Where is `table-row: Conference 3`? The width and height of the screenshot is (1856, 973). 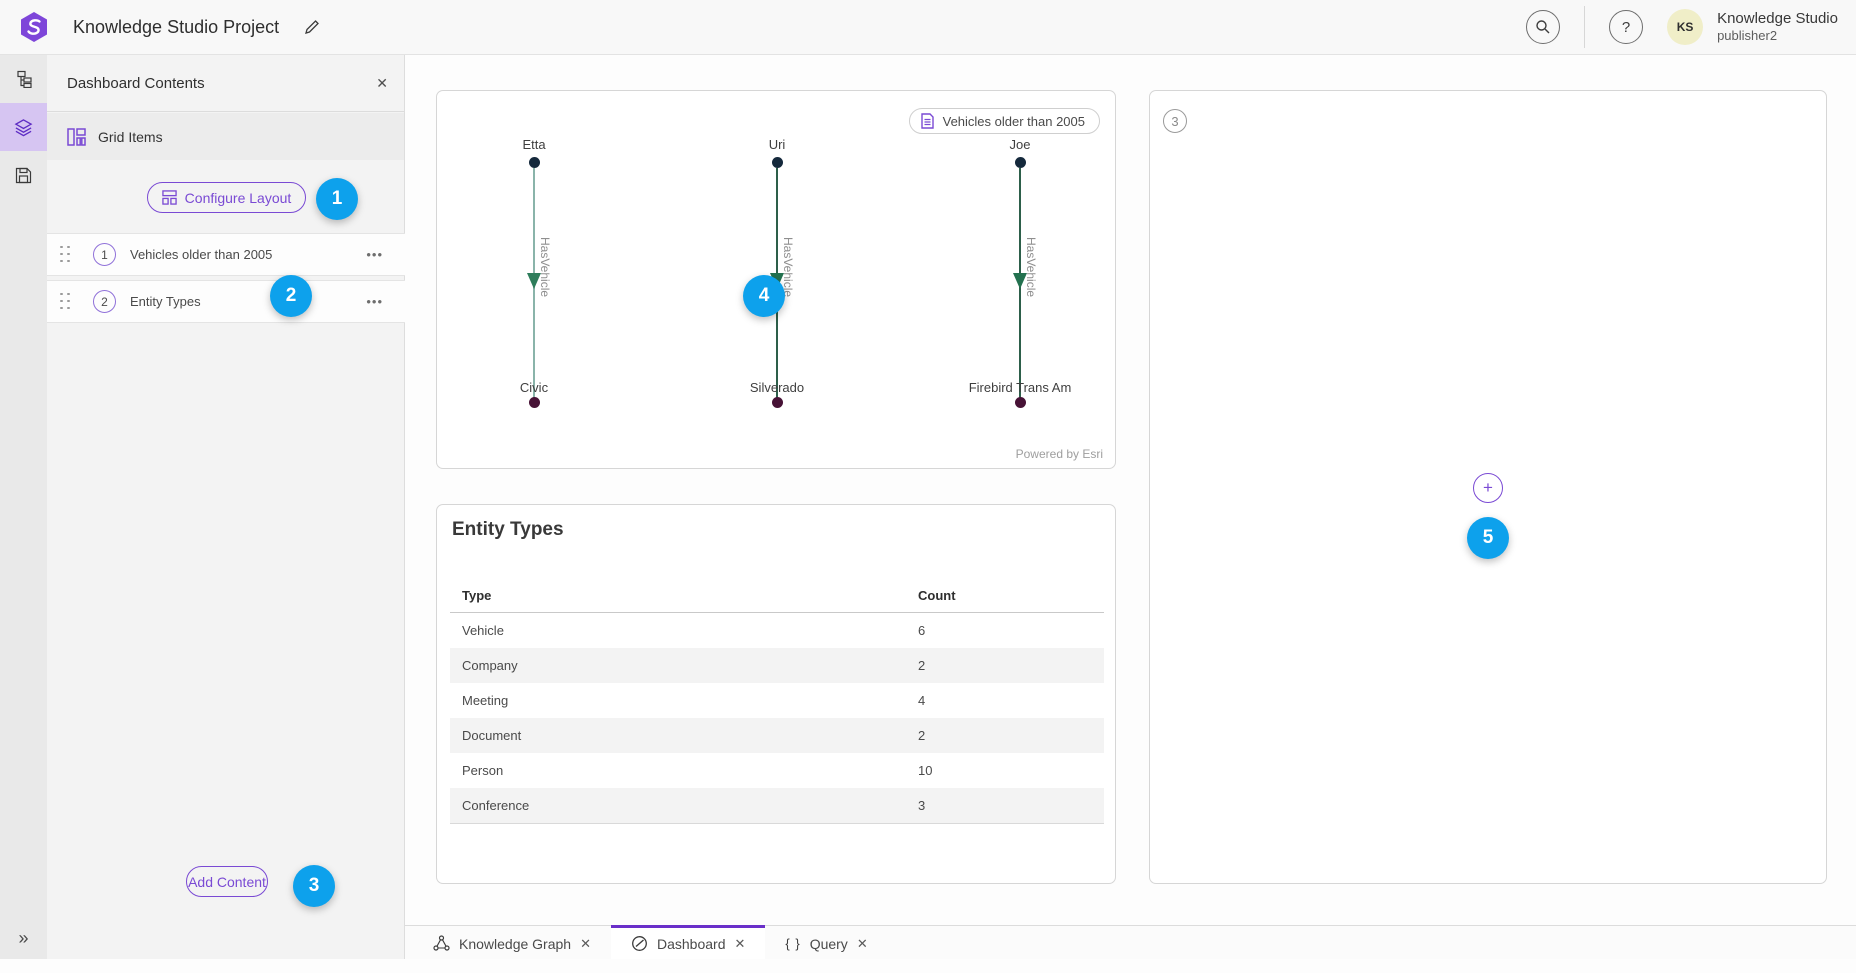
table-row: Conference 3 is located at coordinates (777, 805).